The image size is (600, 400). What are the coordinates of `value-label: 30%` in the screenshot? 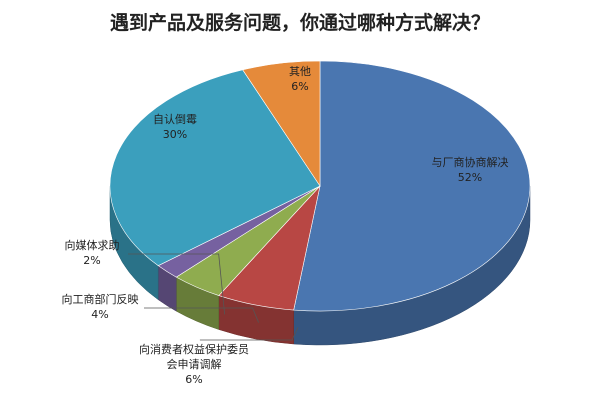 It's located at (175, 134).